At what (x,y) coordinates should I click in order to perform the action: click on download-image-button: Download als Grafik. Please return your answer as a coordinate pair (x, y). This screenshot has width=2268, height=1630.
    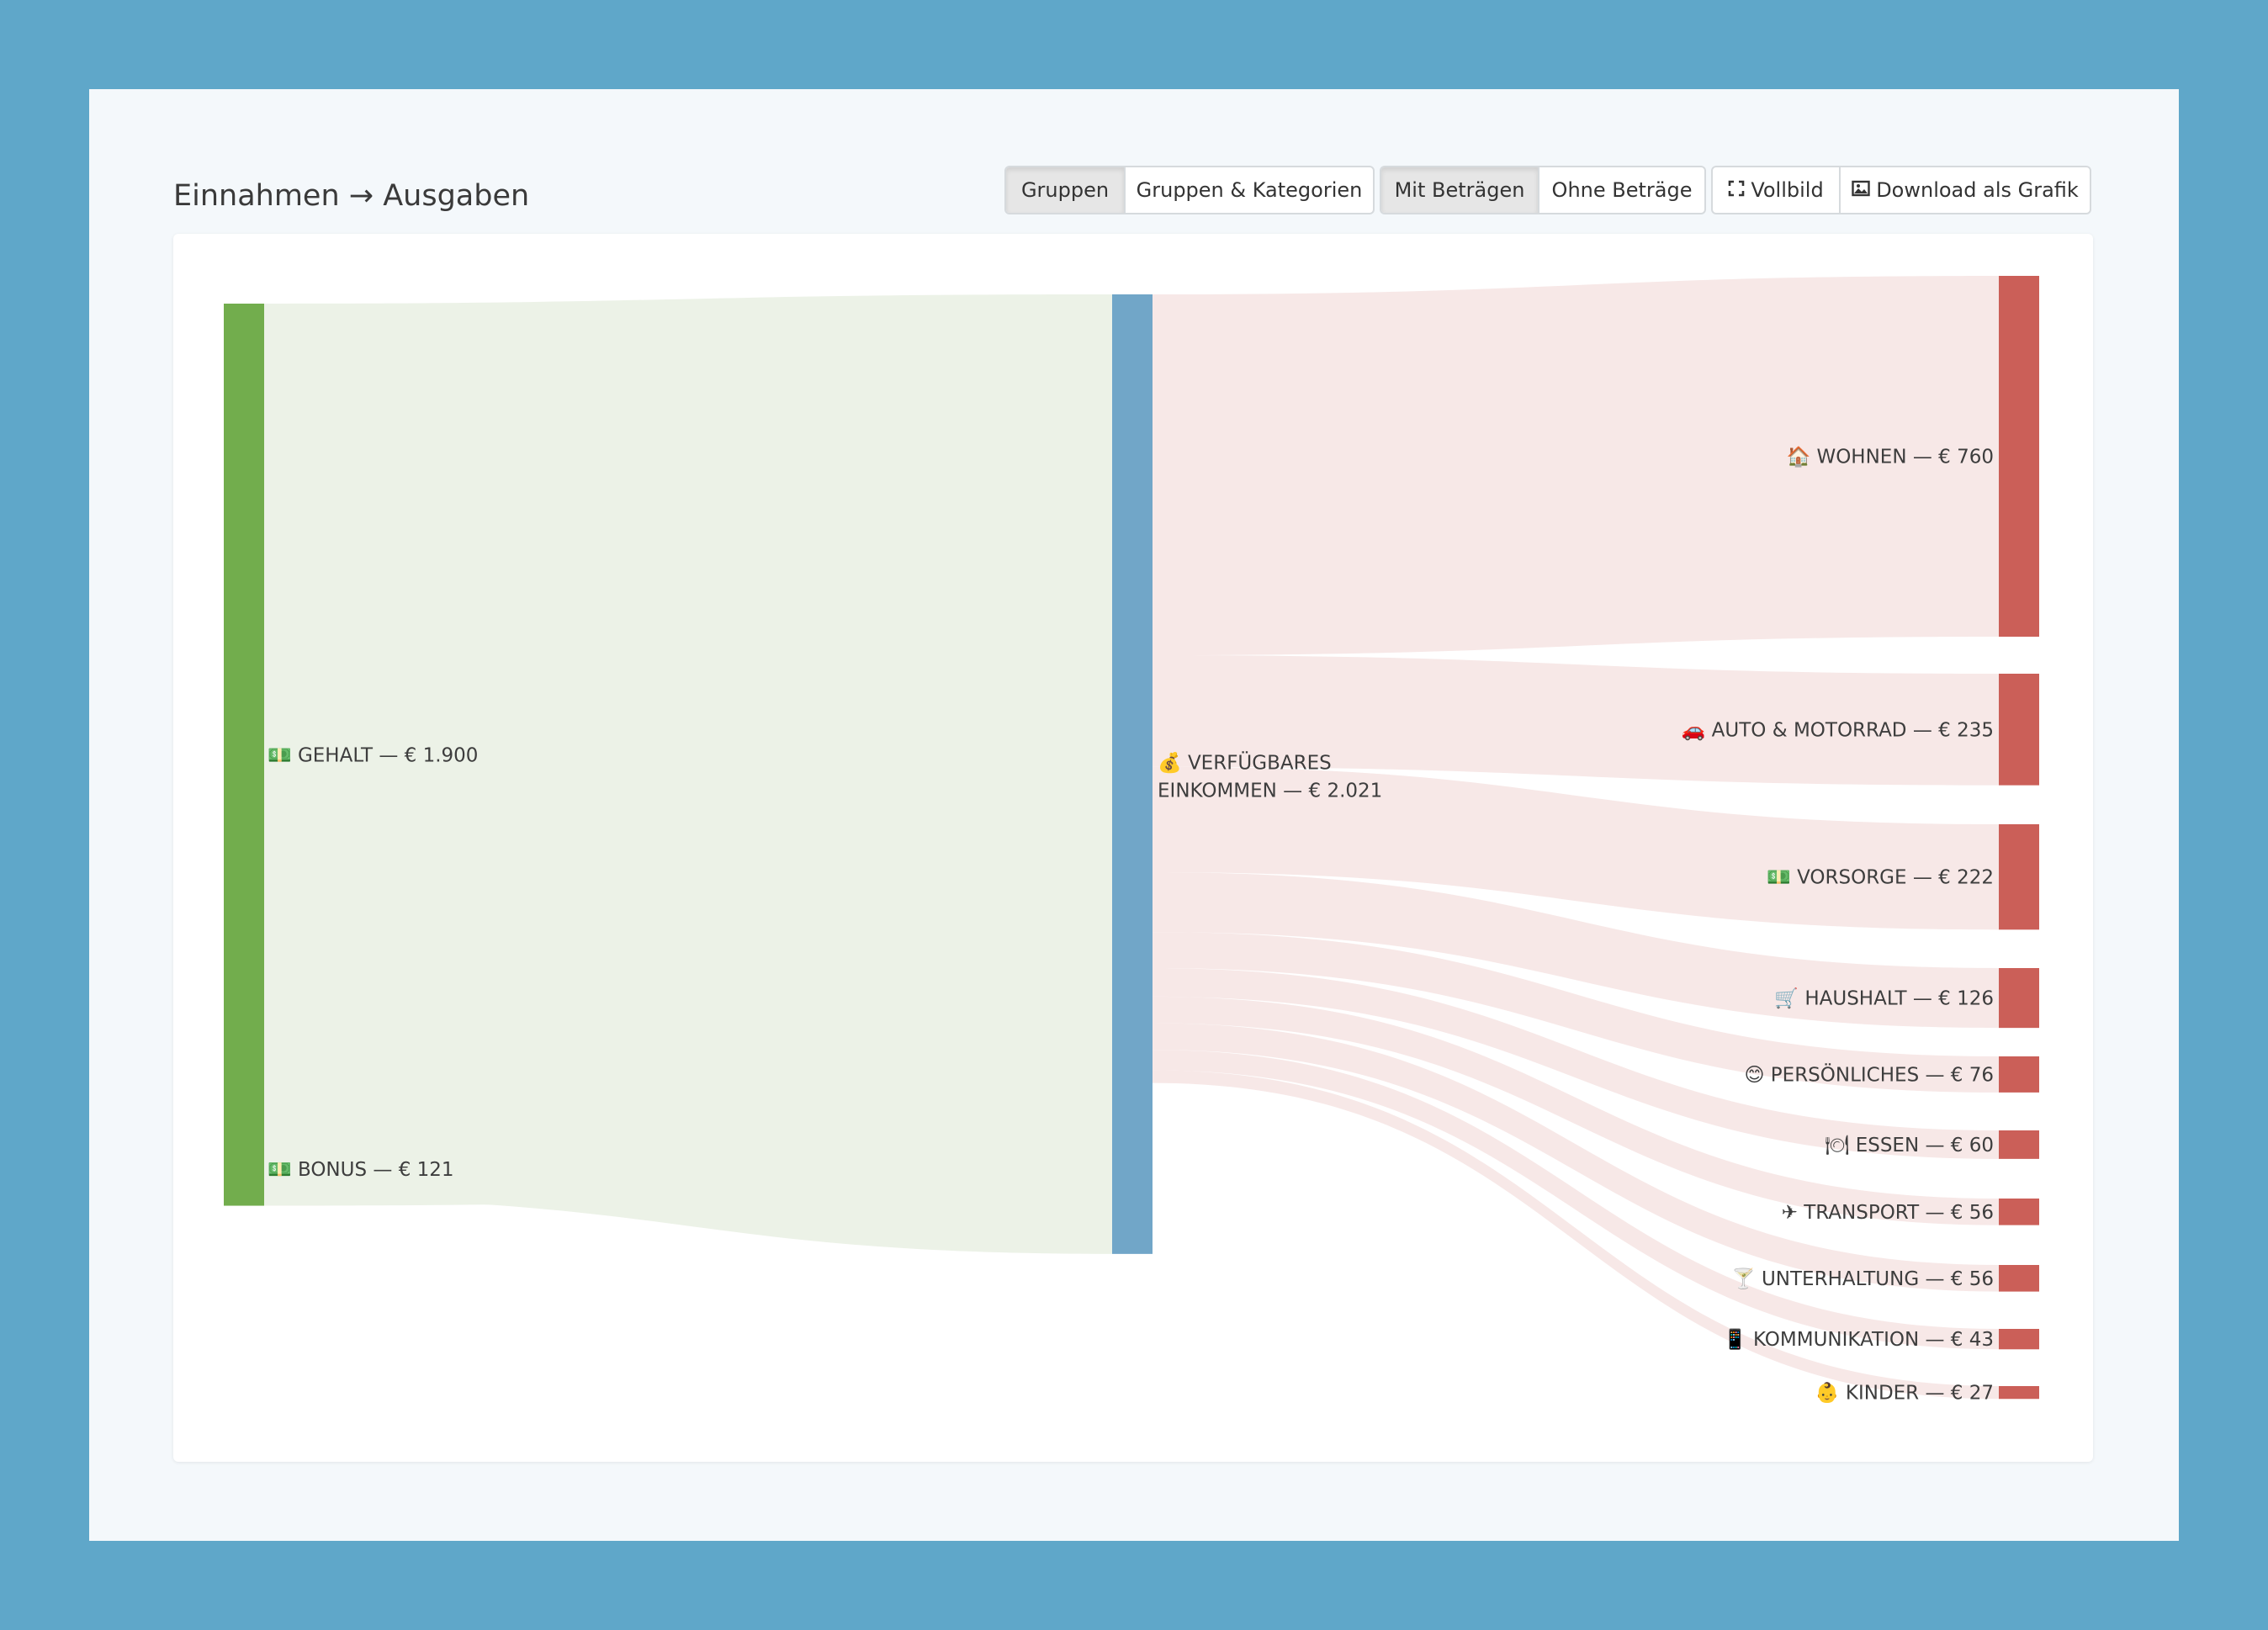
    Looking at the image, I should click on (1966, 190).